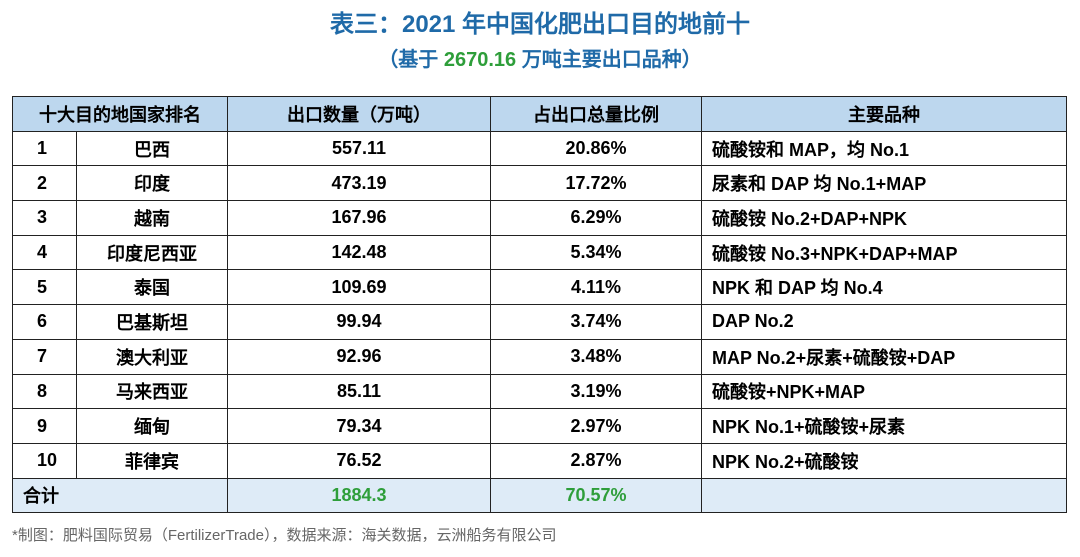 This screenshot has height=557, width=1080. Describe the element at coordinates (480, 60) in the screenshot. I see `subtitle-total-value: 2670.16` at that location.